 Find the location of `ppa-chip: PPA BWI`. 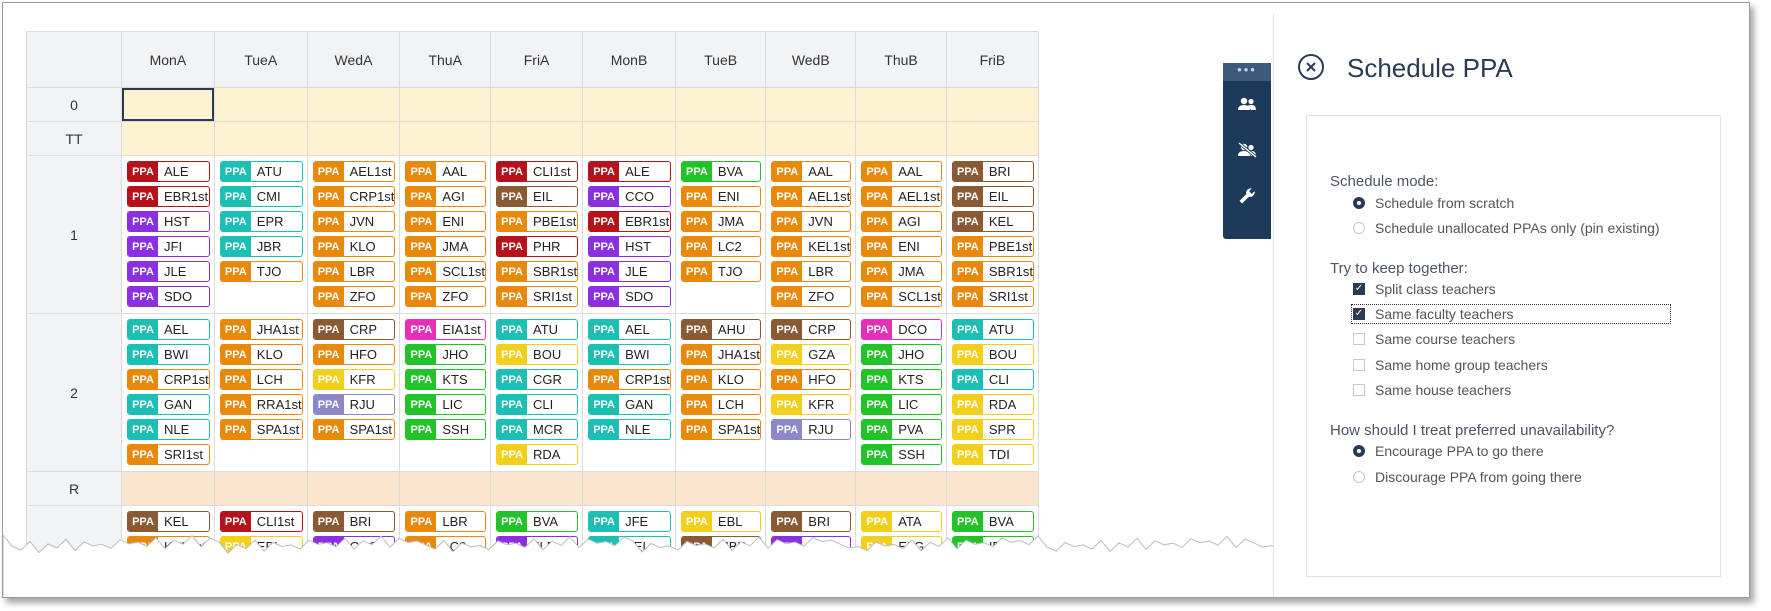

ppa-chip: PPA BWI is located at coordinates (168, 354).